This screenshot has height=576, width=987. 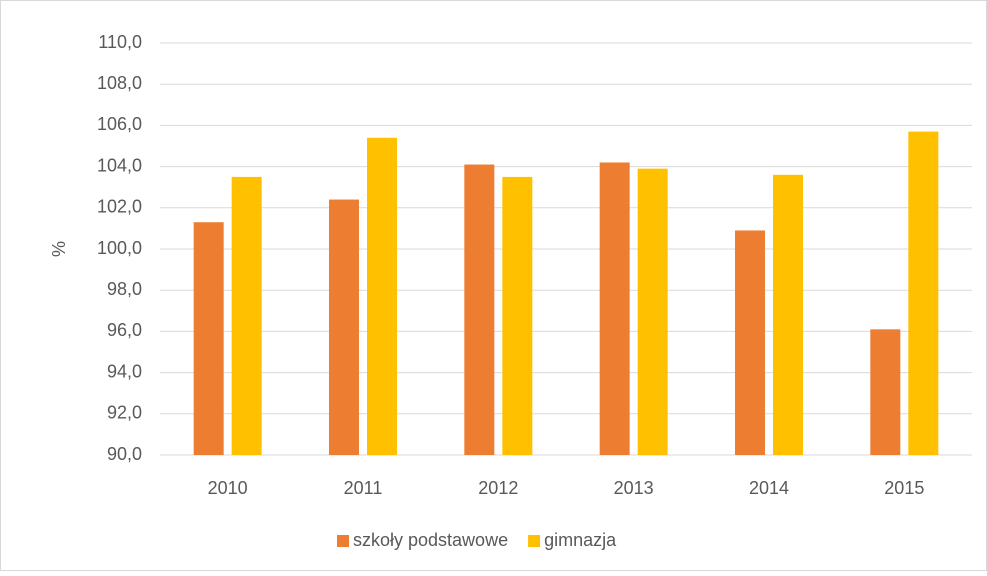 What do you see at coordinates (124, 454) in the screenshot?
I see `y-tick-label: 90,0` at bounding box center [124, 454].